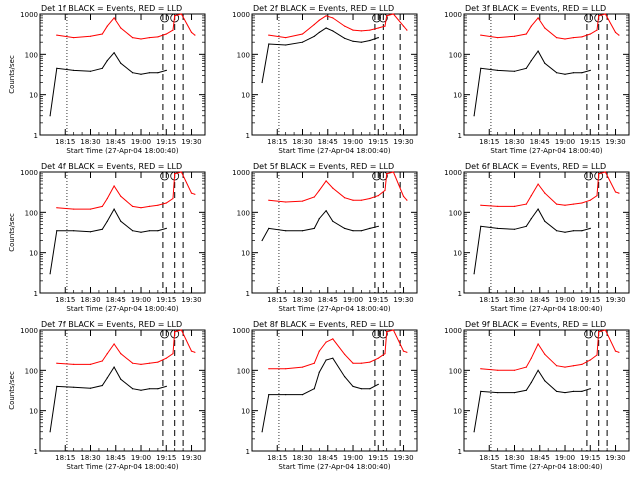 The image size is (640, 480). I want to click on panel-title: Det 7f BLACK = Events, RED = LLD, so click(111, 324).